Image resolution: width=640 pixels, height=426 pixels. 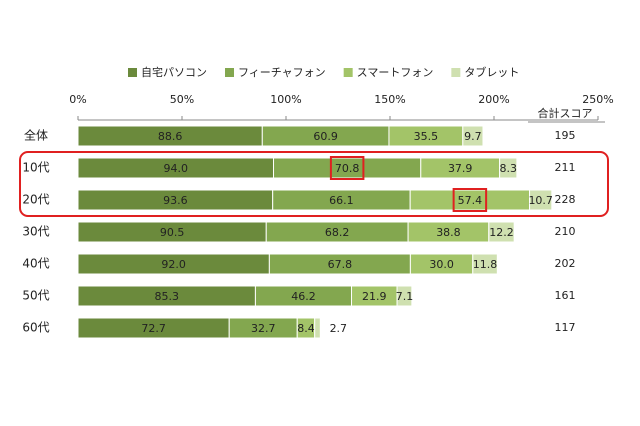 What do you see at coordinates (565, 167) in the screenshot?
I see `total-label: 211` at bounding box center [565, 167].